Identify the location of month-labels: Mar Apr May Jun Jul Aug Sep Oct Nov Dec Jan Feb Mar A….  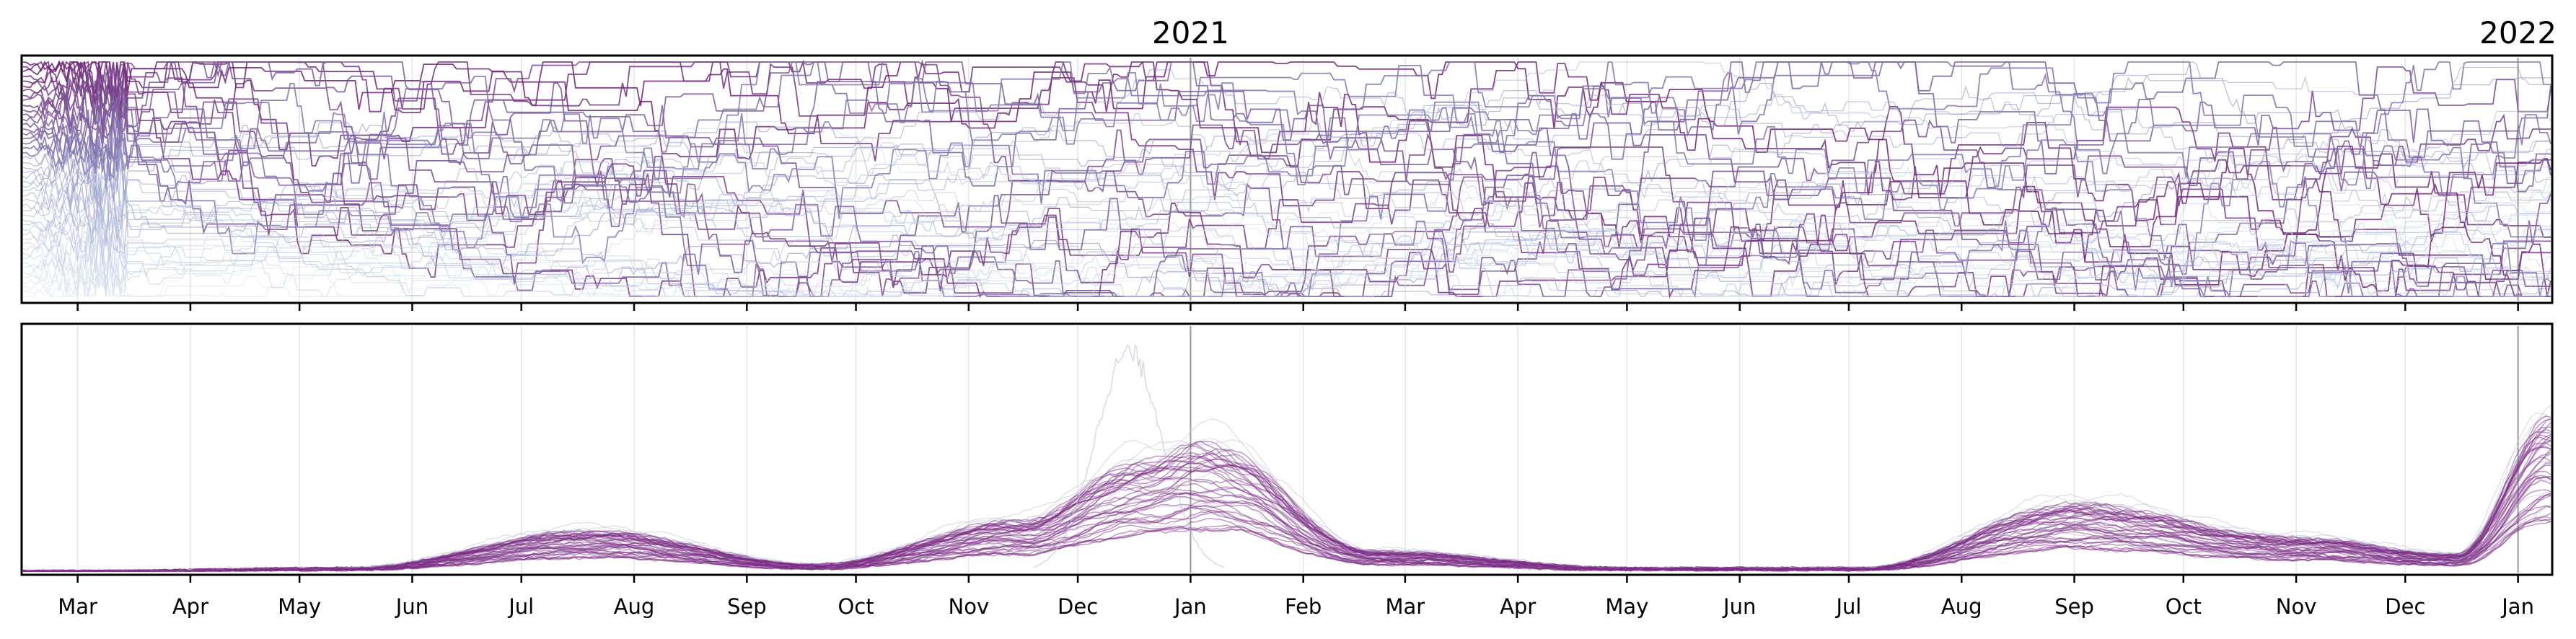
(1296, 606).